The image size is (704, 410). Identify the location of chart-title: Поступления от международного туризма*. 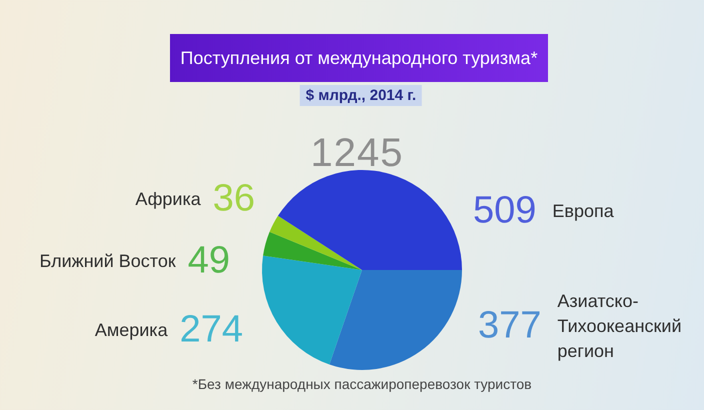
(359, 58).